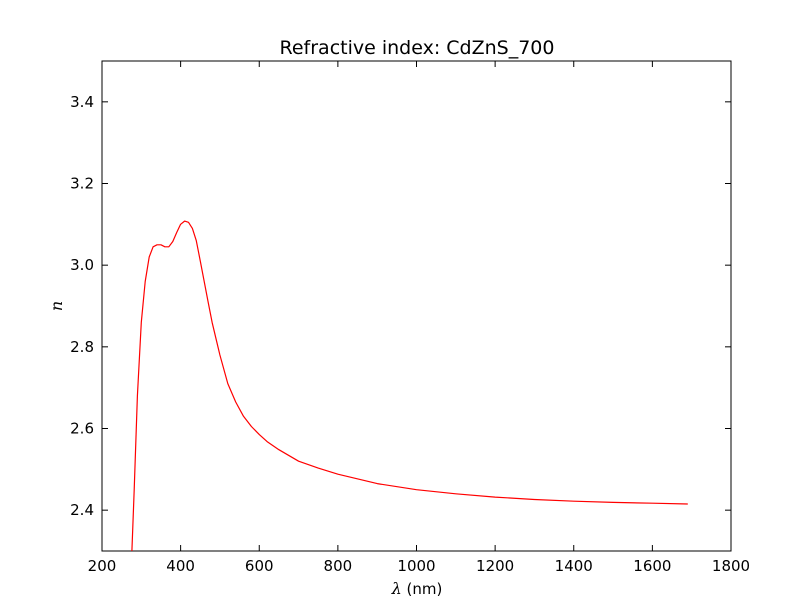 This screenshot has height=612, width=812. I want to click on y-tick-label: 3.2, so click(82, 184).